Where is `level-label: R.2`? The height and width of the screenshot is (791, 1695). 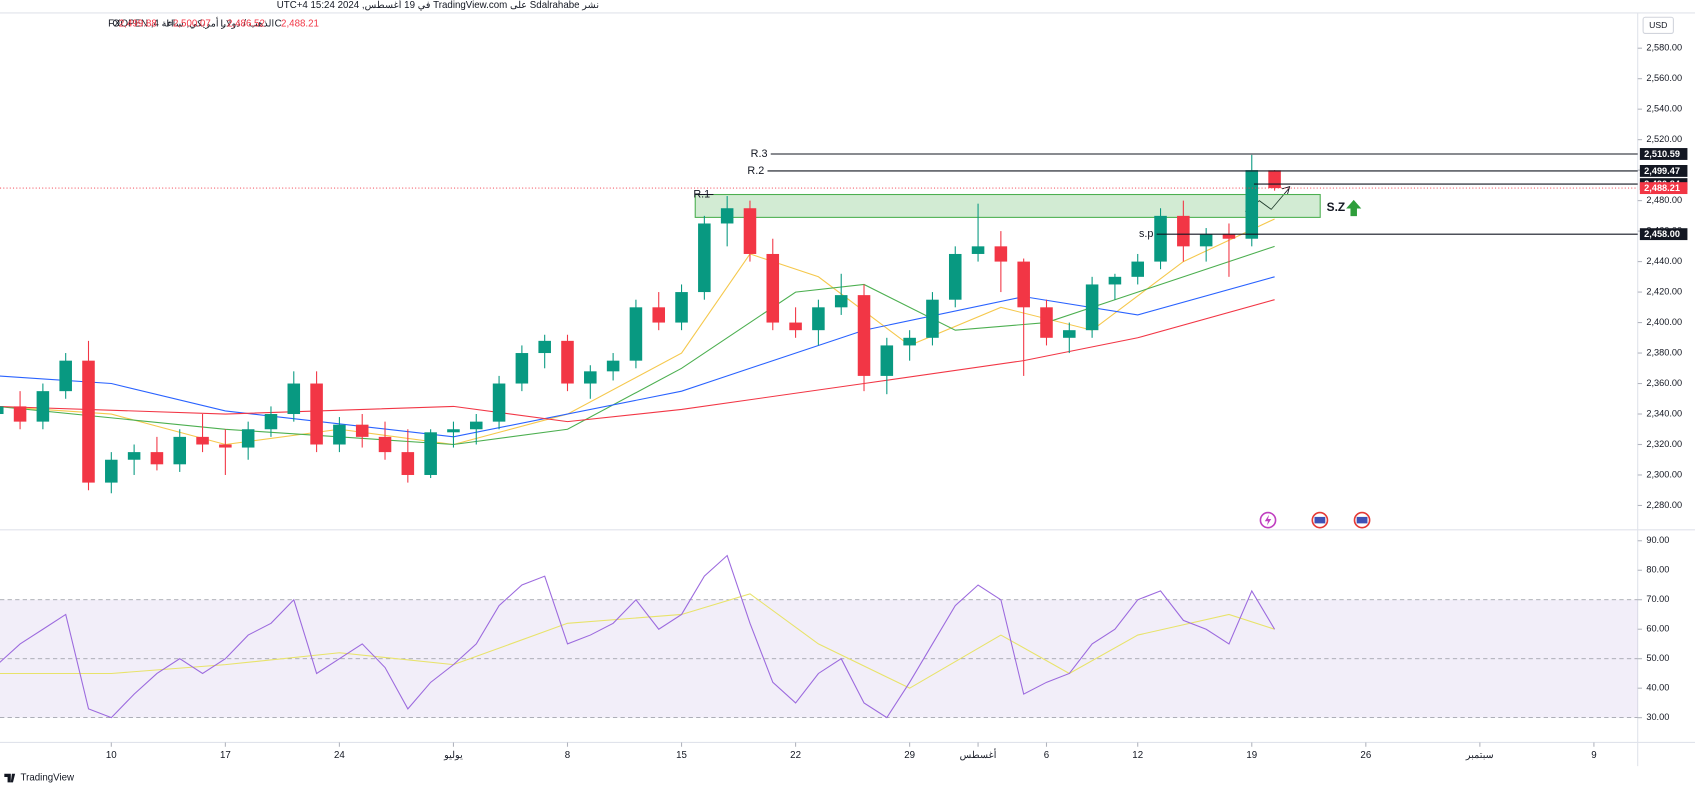
level-label: R.2 is located at coordinates (755, 171).